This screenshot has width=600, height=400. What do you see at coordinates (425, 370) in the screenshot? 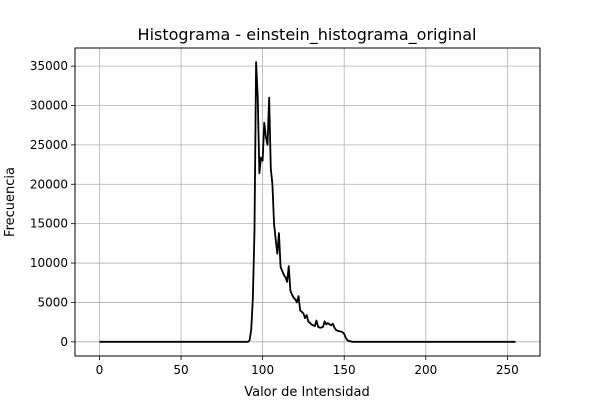
I see `x-tick-label: 200` at bounding box center [425, 370].